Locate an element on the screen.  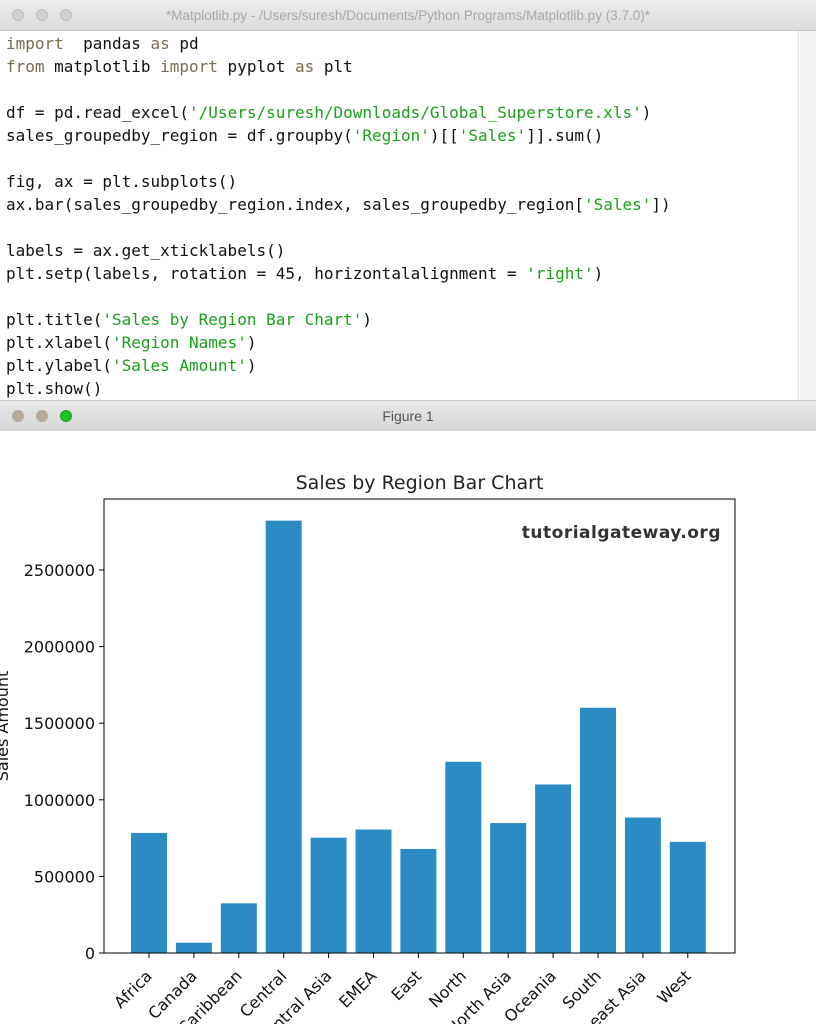
code-line: plt.title('Sales by Region Bar Chart') is located at coordinates (189, 319).